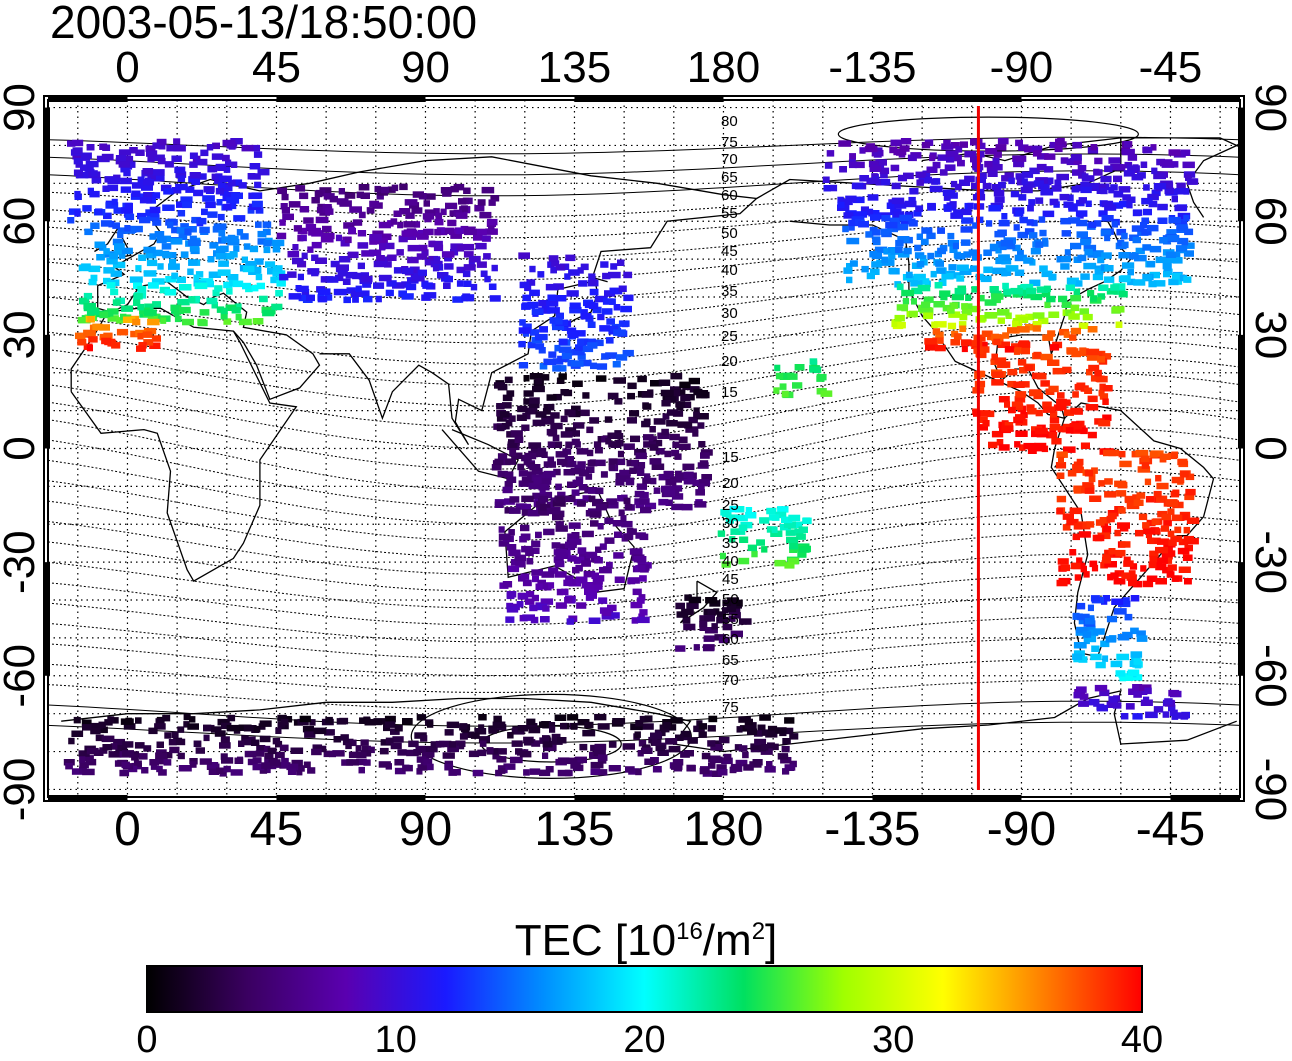 Image resolution: width=1292 pixels, height=1061 pixels. I want to click on x-tick-label-bottom: 0, so click(127, 829).